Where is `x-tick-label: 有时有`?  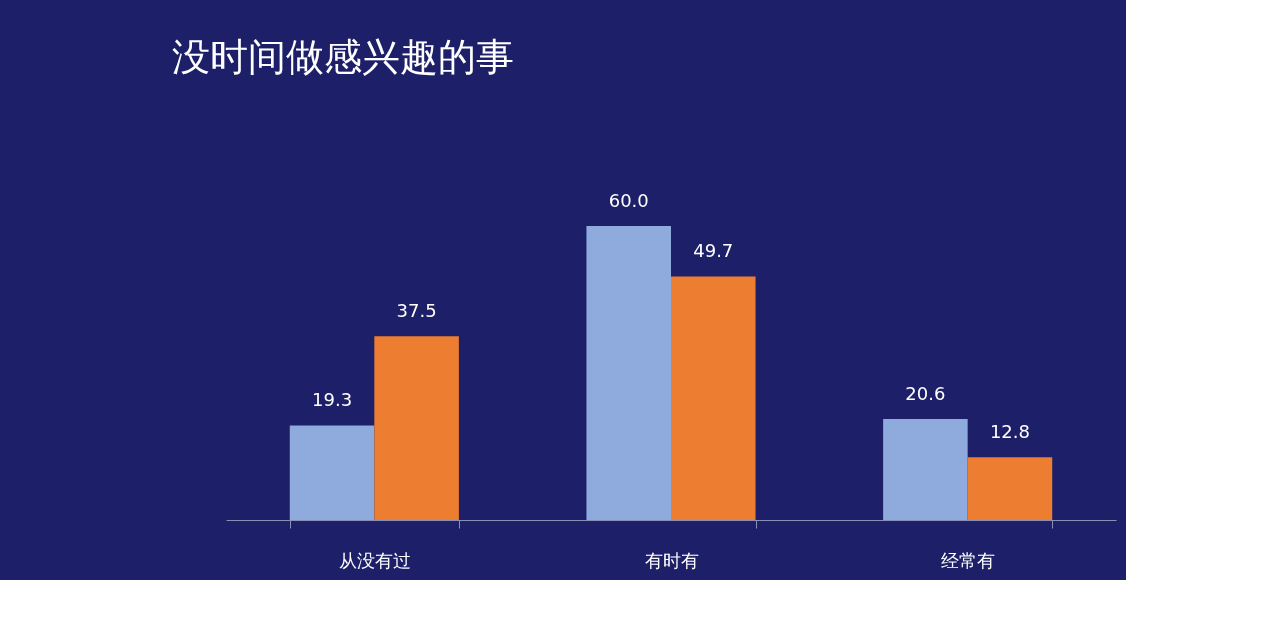
x-tick-label: 有时有 is located at coordinates (671, 560).